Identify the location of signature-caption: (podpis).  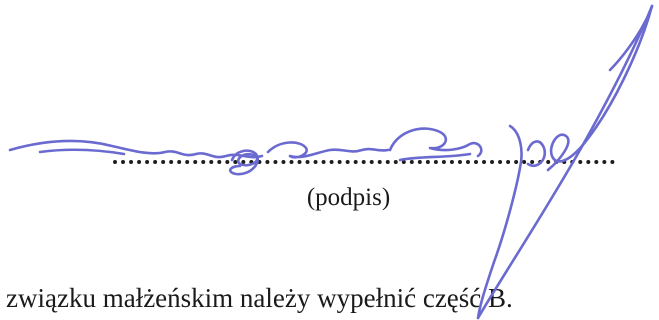
(348, 197).